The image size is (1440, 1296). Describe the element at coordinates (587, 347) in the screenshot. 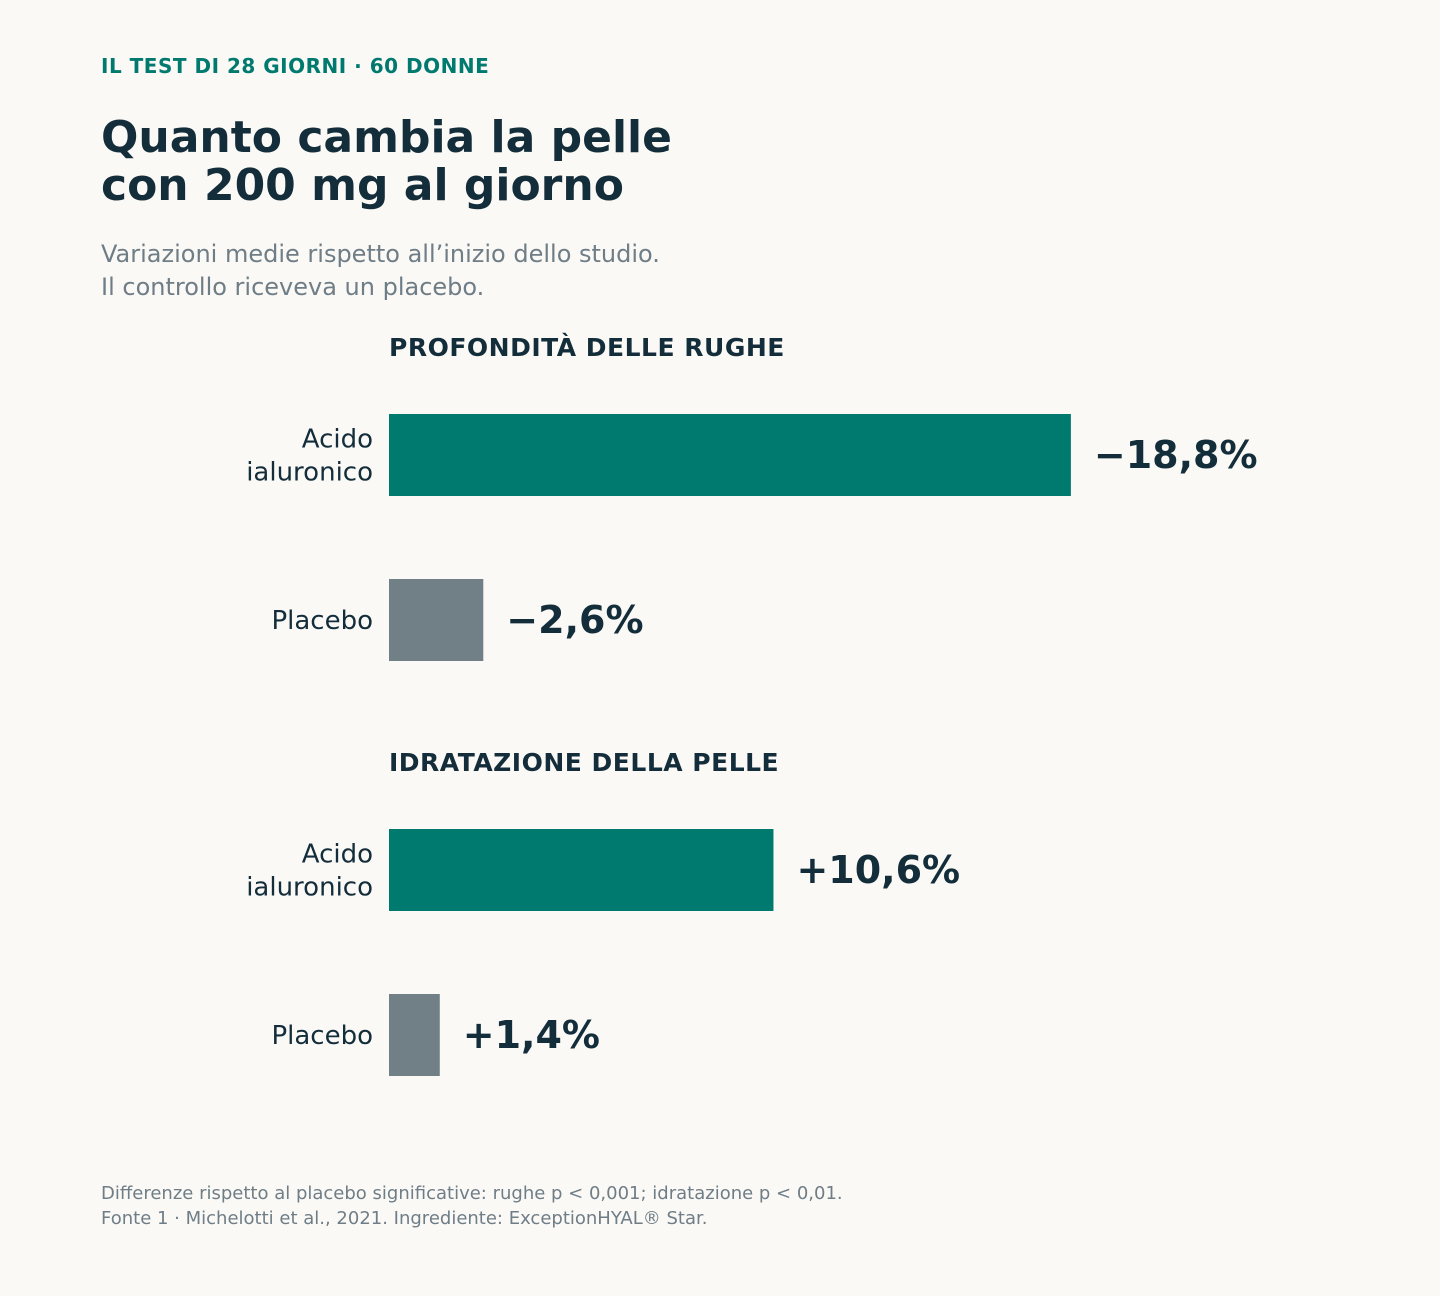

I see `panel-title: PROFONDITÀ DELLE RUGHE` at that location.